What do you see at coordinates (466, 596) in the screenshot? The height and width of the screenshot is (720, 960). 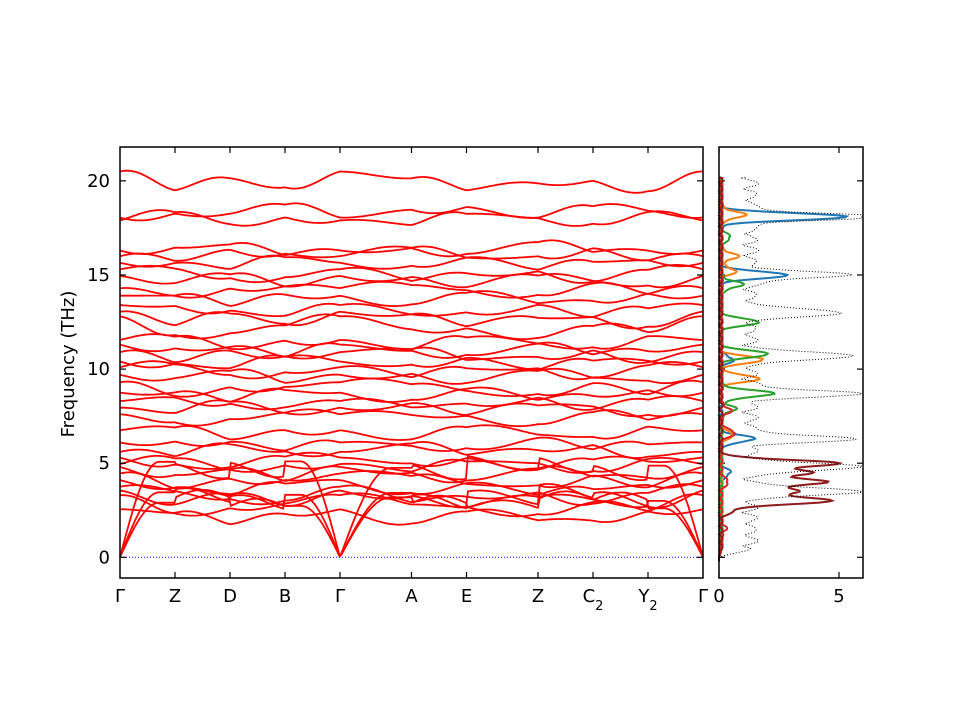 I see `x-tick-label: E` at bounding box center [466, 596].